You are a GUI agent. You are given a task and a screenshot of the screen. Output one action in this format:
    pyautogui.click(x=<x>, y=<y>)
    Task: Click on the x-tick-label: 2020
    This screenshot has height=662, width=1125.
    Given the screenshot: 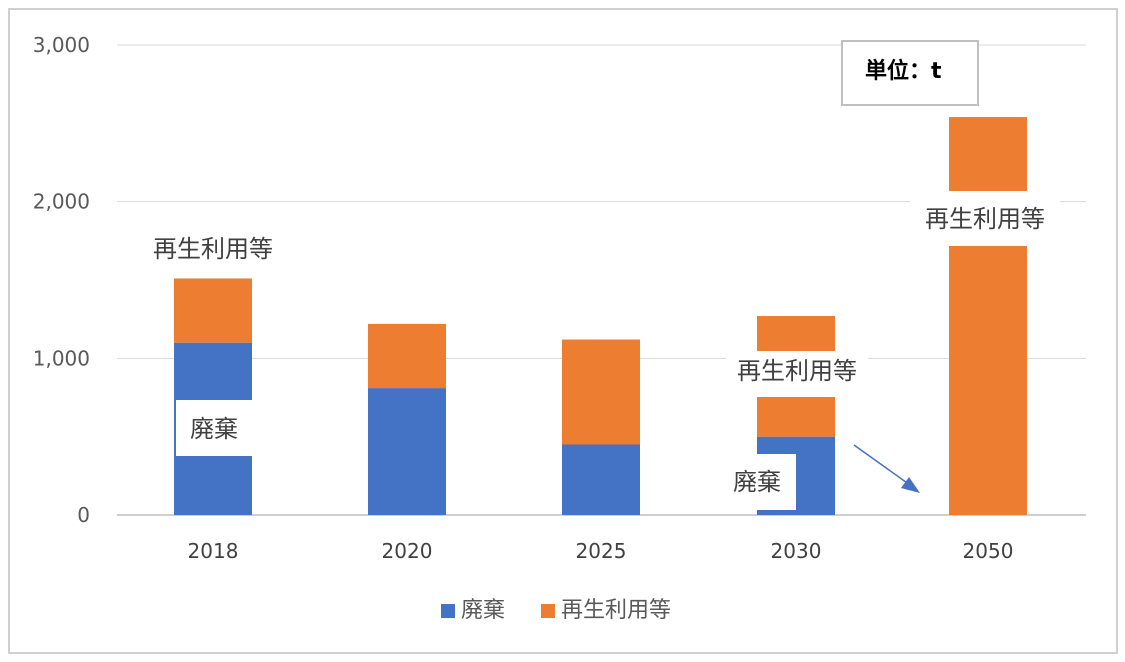 What is the action you would take?
    pyautogui.click(x=407, y=551)
    